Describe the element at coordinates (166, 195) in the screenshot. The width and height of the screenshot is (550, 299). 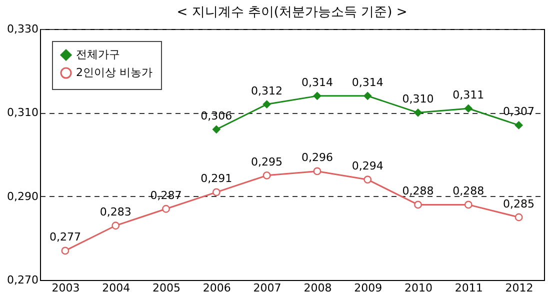
I see `data-label: 0,287` at that location.